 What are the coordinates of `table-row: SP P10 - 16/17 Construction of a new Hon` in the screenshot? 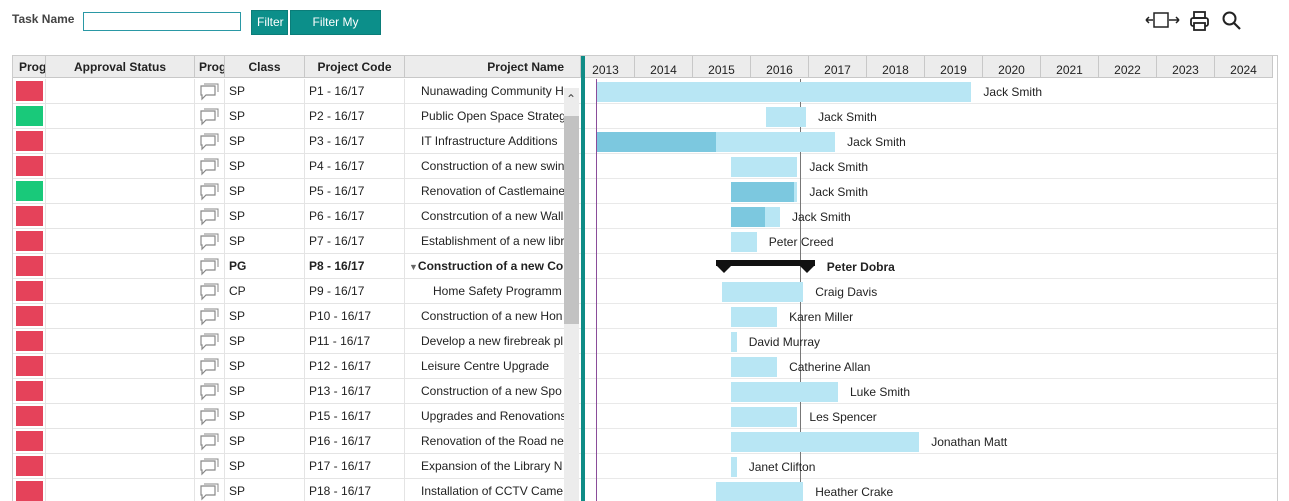 It's located at (297, 316).